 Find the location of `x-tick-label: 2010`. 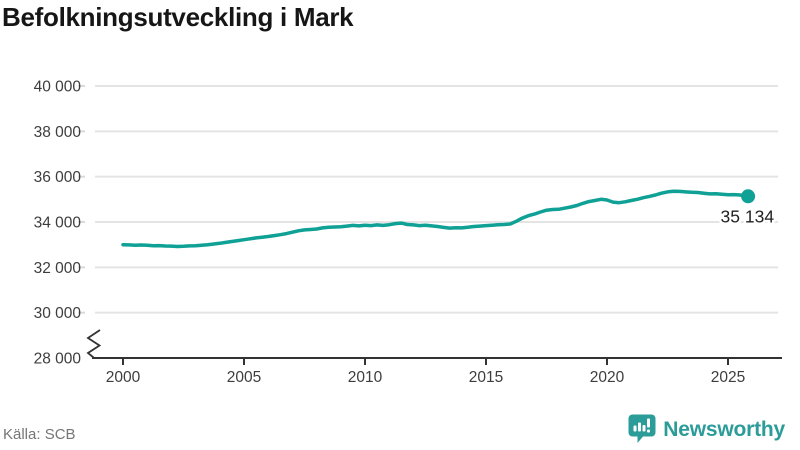

x-tick-label: 2010 is located at coordinates (365, 377).